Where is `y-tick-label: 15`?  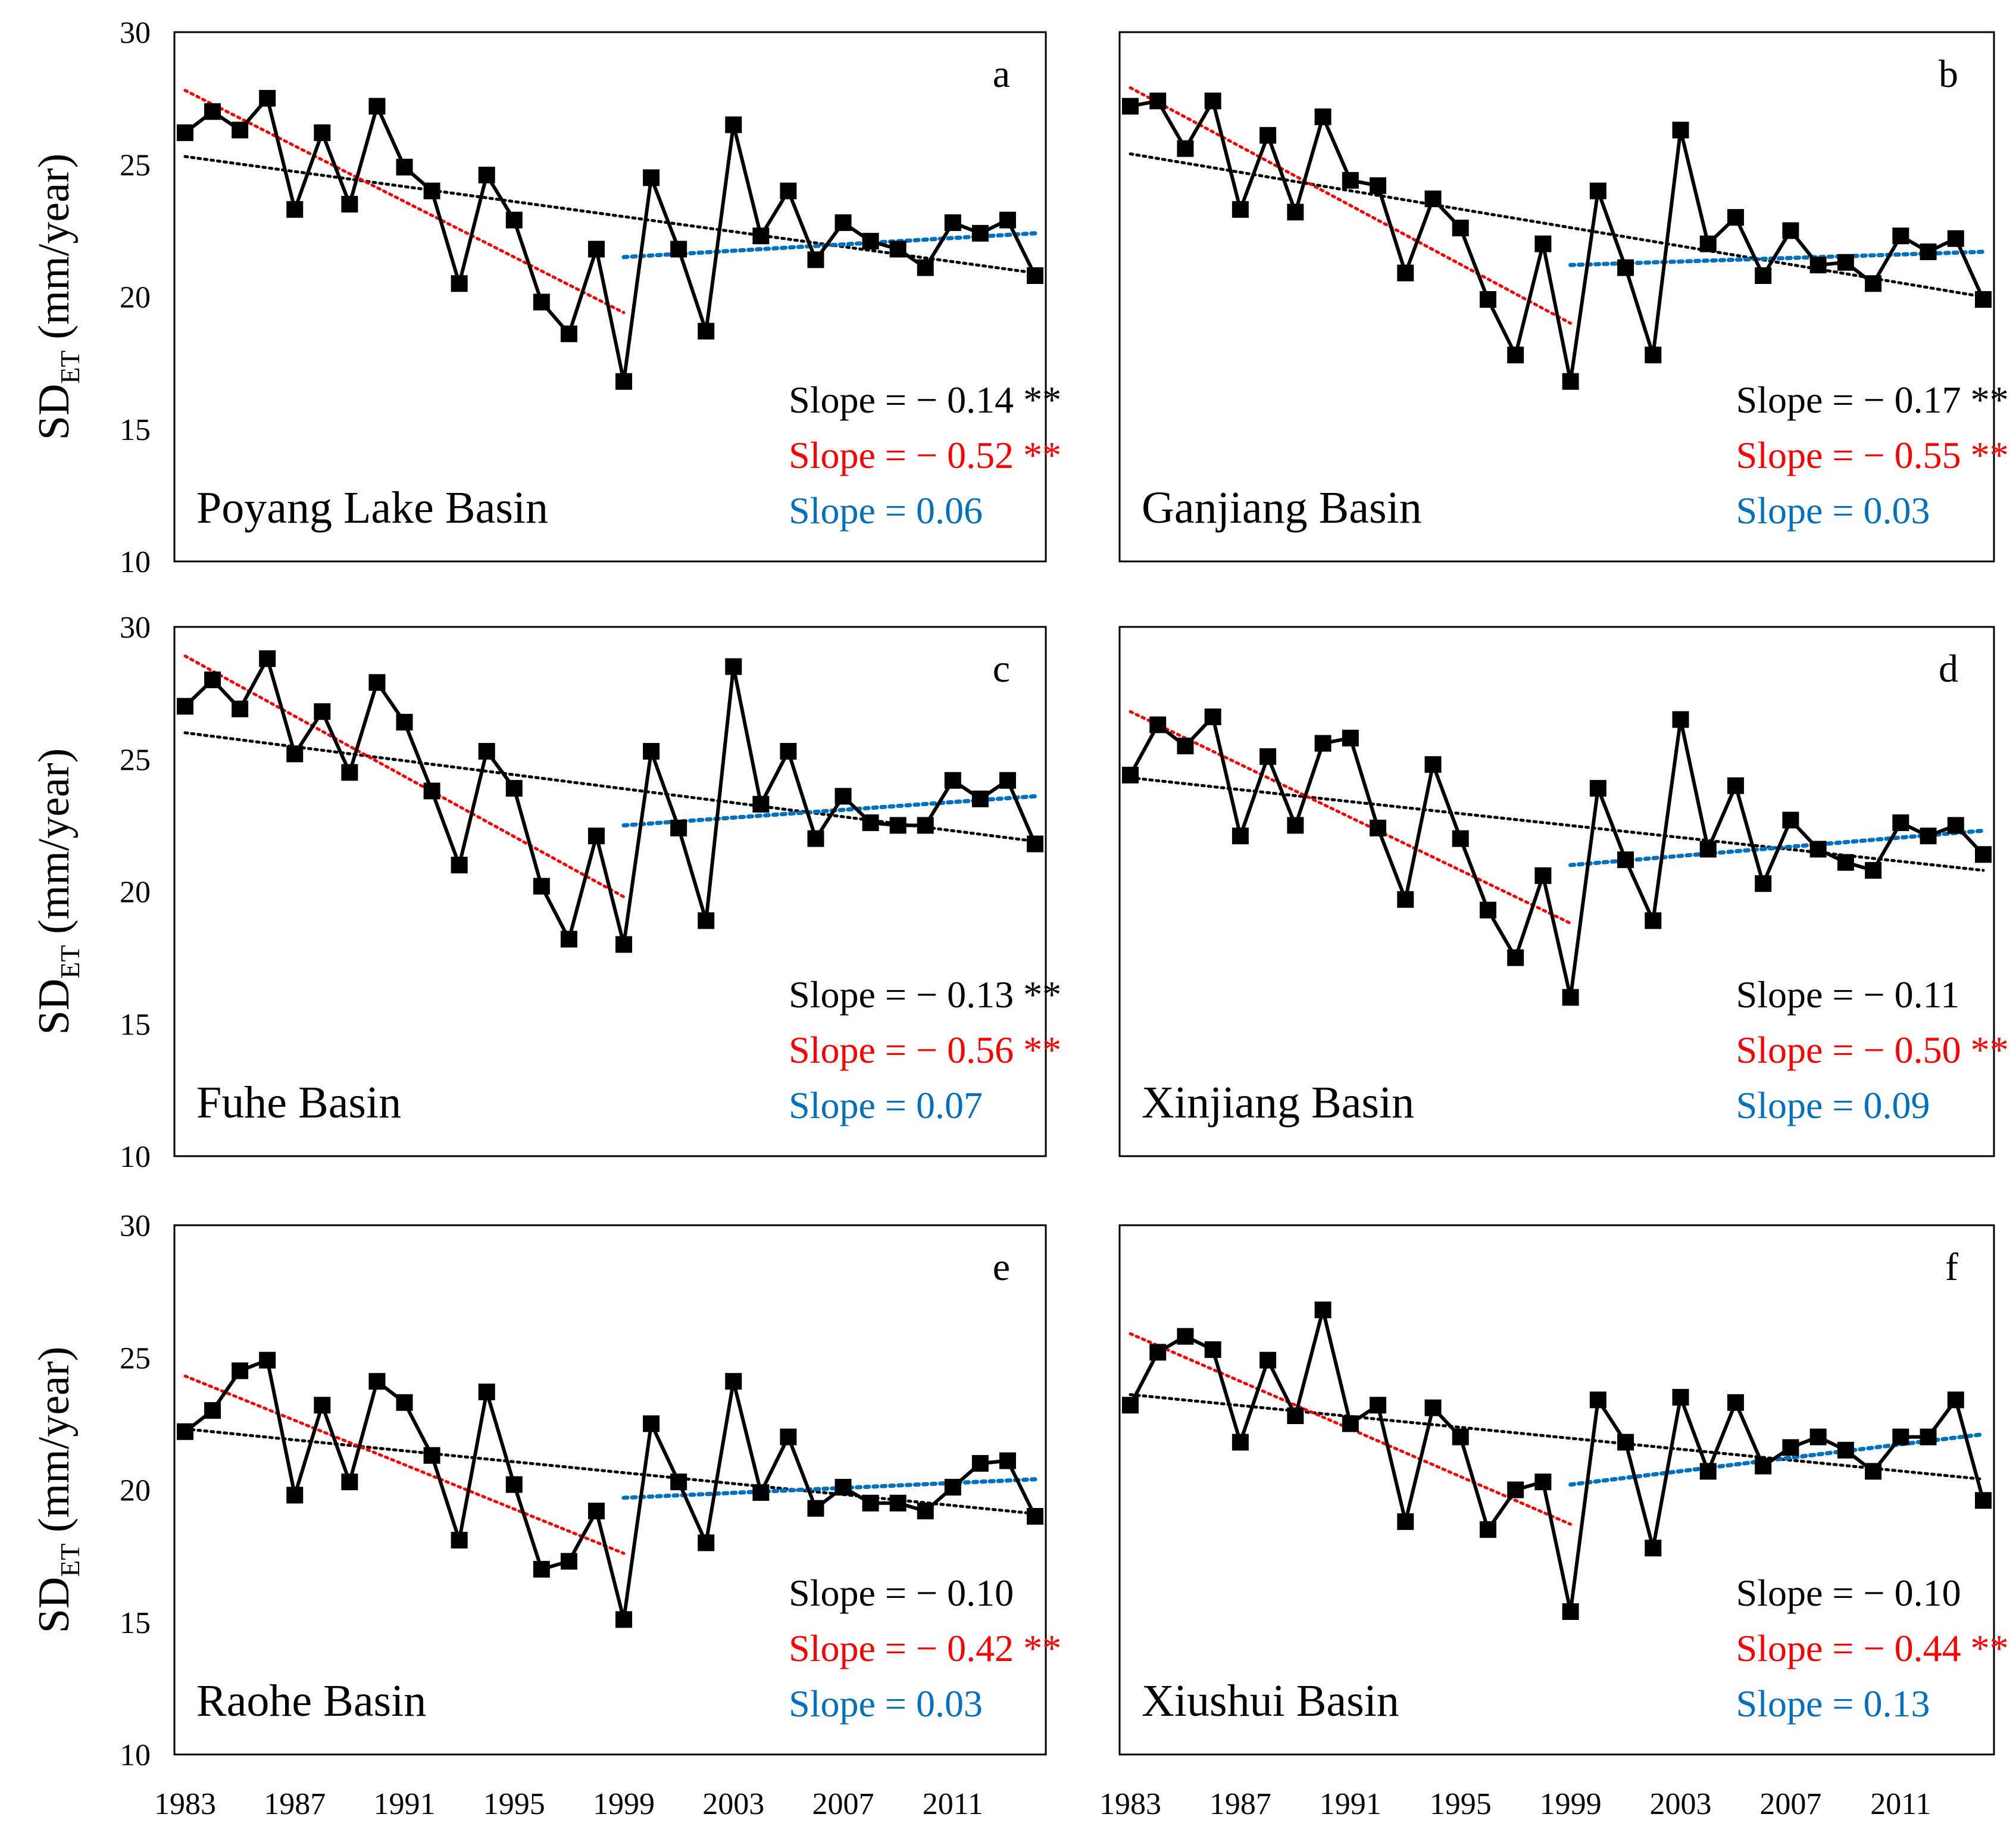 y-tick-label: 15 is located at coordinates (135, 1025).